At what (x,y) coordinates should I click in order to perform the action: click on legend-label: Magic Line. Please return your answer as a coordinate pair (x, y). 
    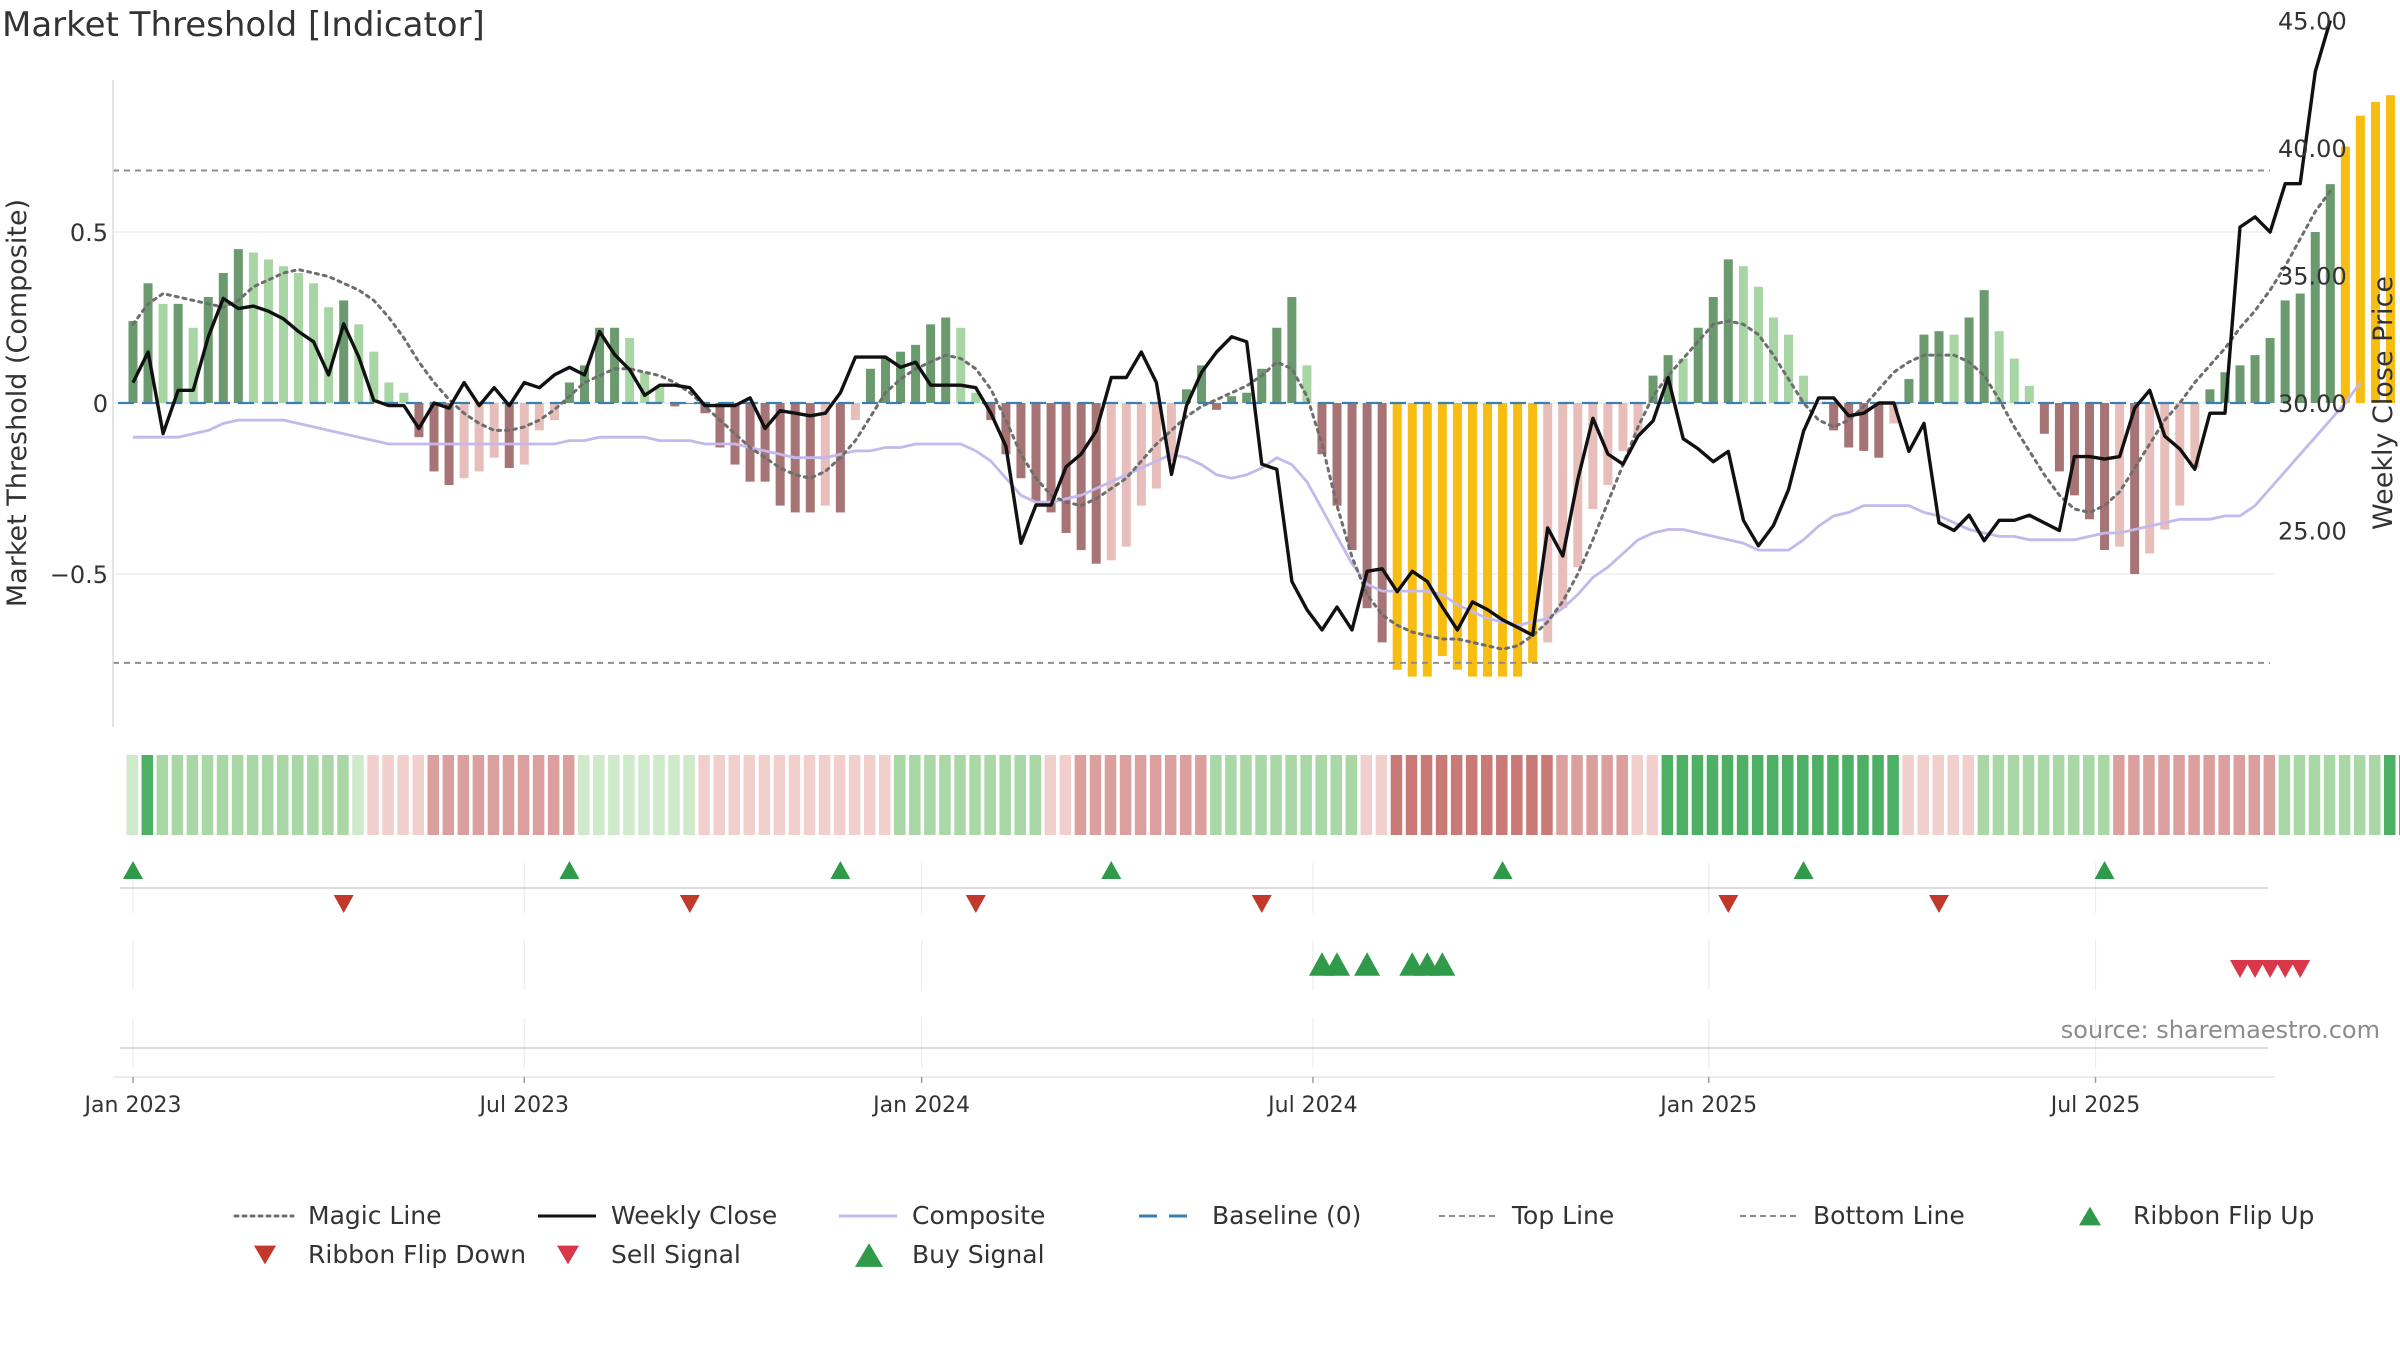
    Looking at the image, I should click on (375, 1215).